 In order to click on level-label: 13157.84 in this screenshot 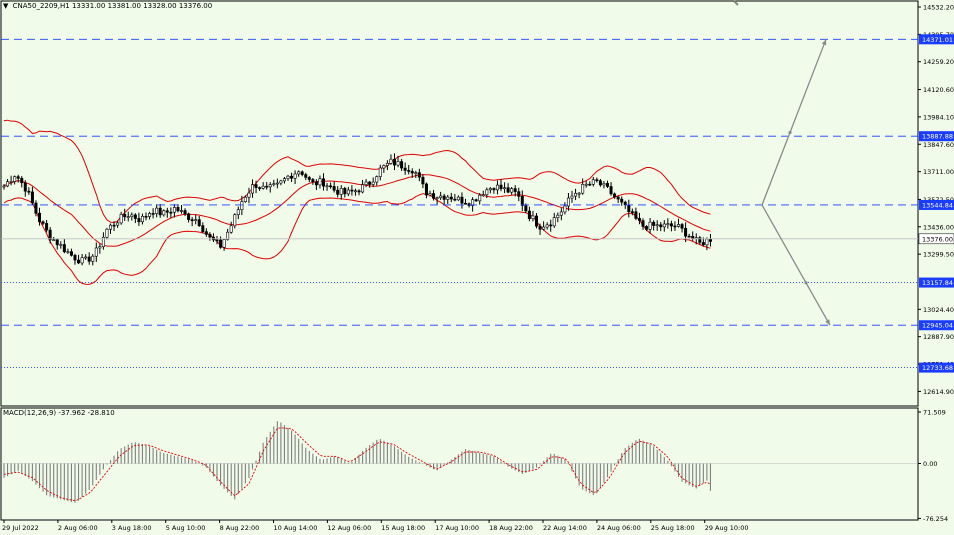, I will do `click(937, 283)`.